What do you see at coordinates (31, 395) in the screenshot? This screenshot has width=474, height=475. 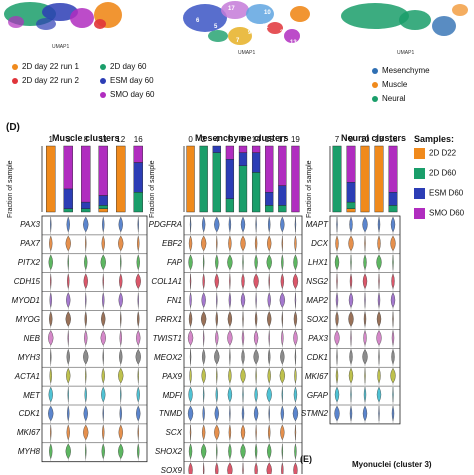 I see `gene-label: MET` at bounding box center [31, 395].